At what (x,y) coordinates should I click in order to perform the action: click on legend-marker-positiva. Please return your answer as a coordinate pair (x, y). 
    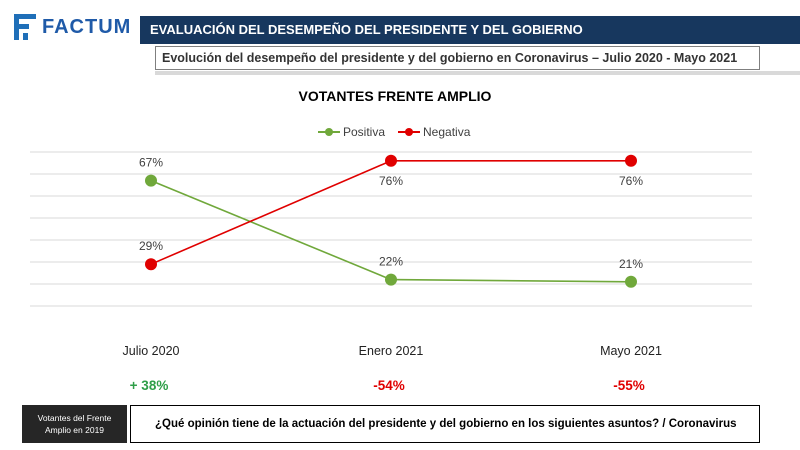
    Looking at the image, I should click on (329, 132).